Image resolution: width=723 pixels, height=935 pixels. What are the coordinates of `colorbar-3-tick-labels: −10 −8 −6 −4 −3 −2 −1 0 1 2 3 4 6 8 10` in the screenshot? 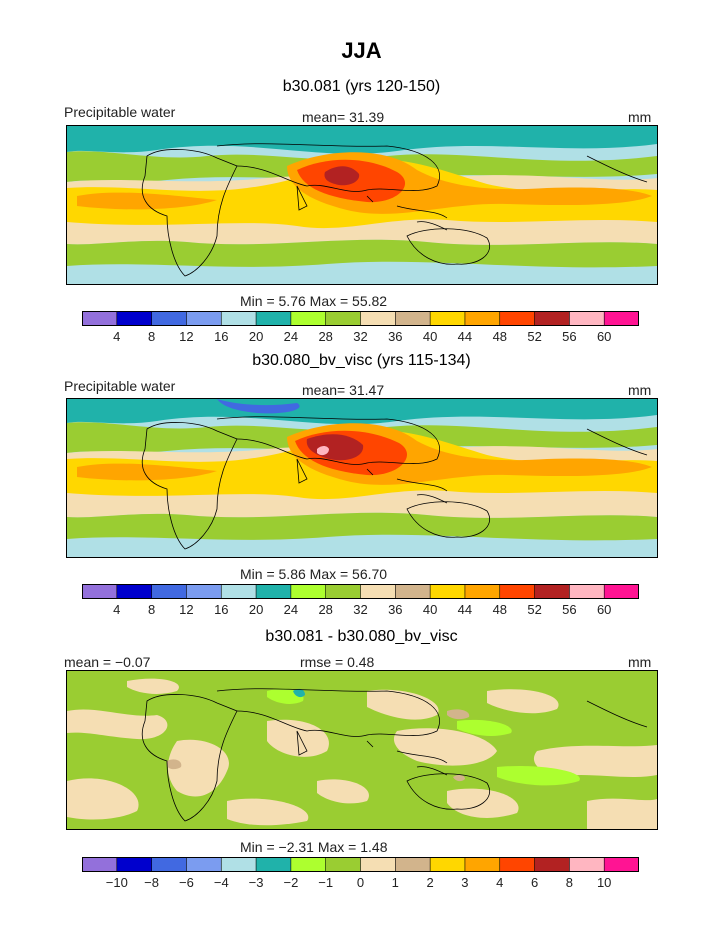 It's located at (360, 884).